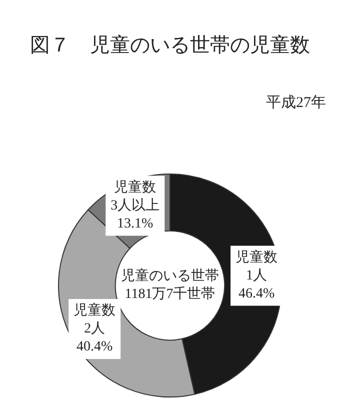 This screenshot has width=340, height=419. Describe the element at coordinates (95, 319) in the screenshot. I see `slice-label: 児童数 2人` at that location.